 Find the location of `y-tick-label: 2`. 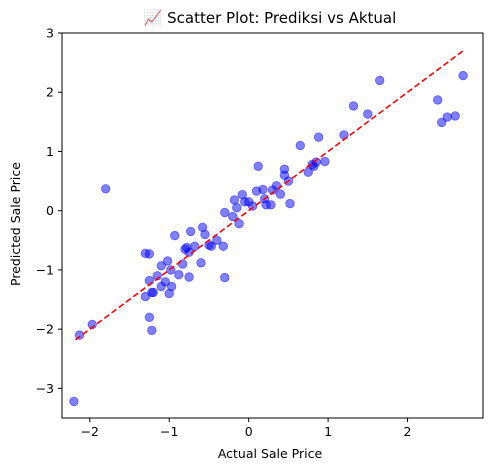

y-tick-label: 2 is located at coordinates (50, 92).